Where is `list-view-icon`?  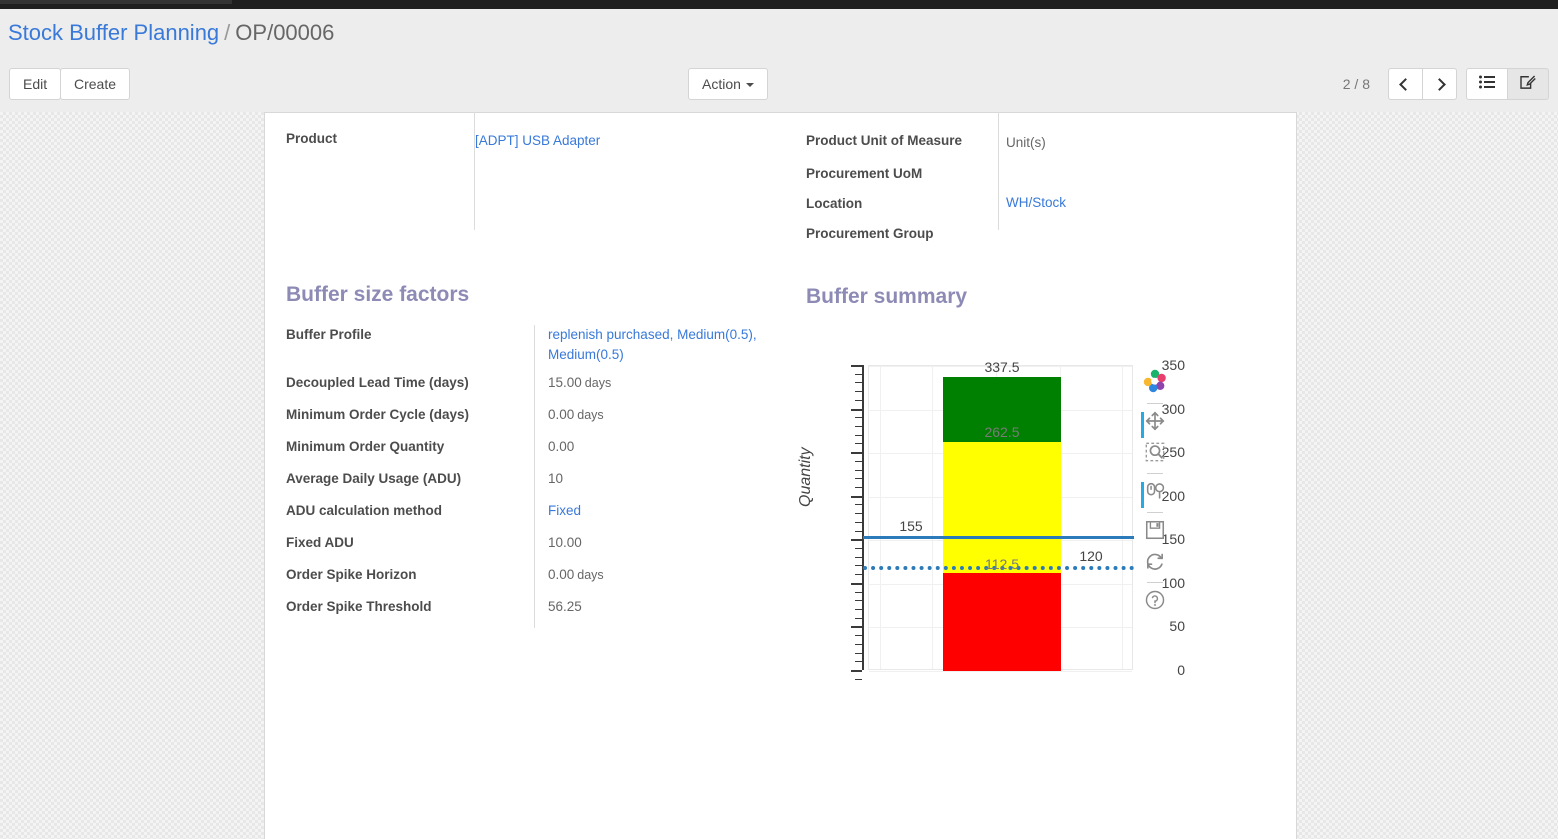 list-view-icon is located at coordinates (1487, 82).